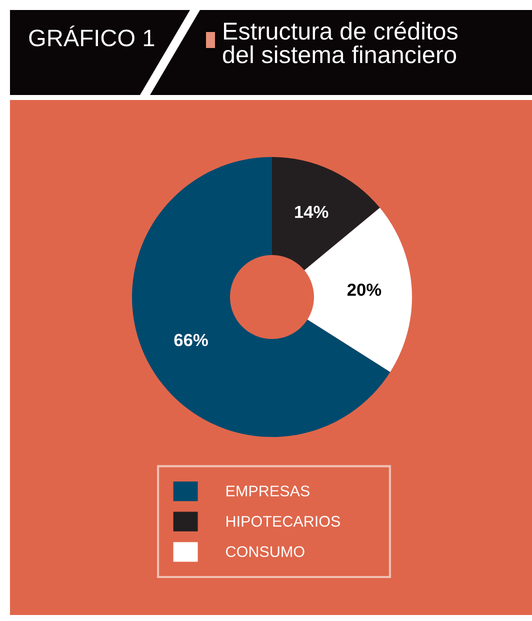 This screenshot has height=621, width=532. What do you see at coordinates (268, 491) in the screenshot?
I see `legend-label: EMPRESAS` at bounding box center [268, 491].